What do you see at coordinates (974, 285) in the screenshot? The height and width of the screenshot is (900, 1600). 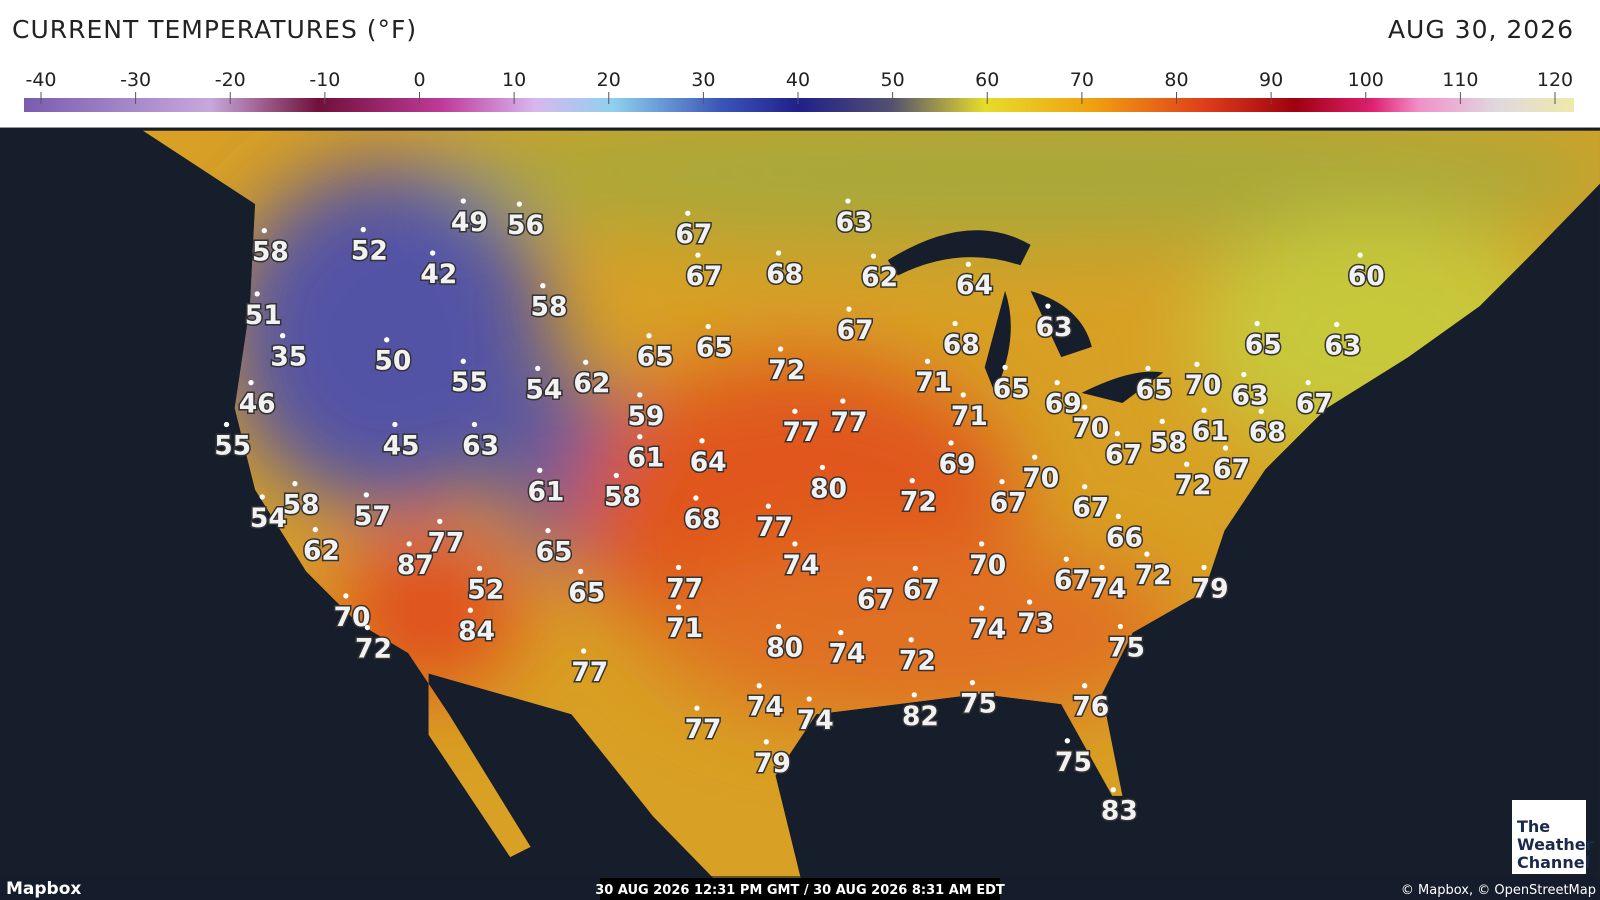 I see `city-temperature: 64` at bounding box center [974, 285].